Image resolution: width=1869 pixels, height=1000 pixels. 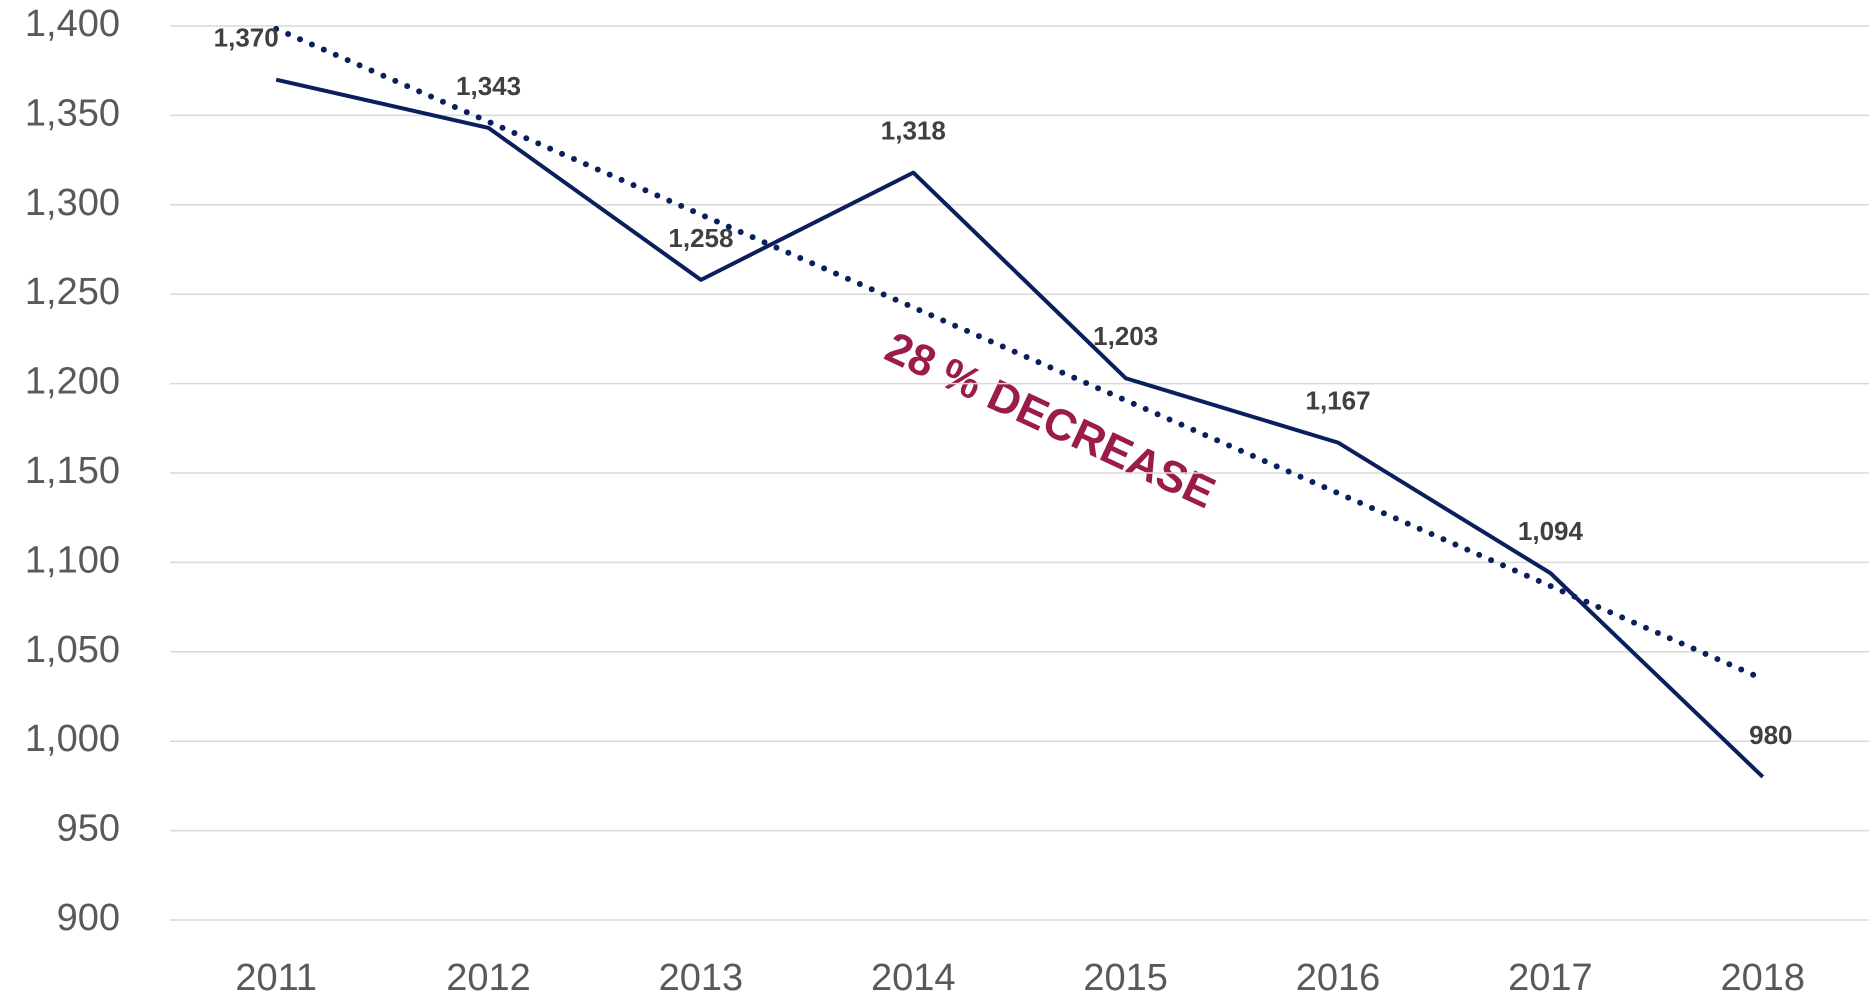 What do you see at coordinates (488, 86) in the screenshot?
I see `data-label: 1,343` at bounding box center [488, 86].